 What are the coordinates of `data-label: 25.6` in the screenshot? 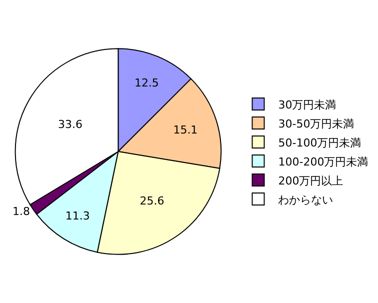 It's located at (152, 201).